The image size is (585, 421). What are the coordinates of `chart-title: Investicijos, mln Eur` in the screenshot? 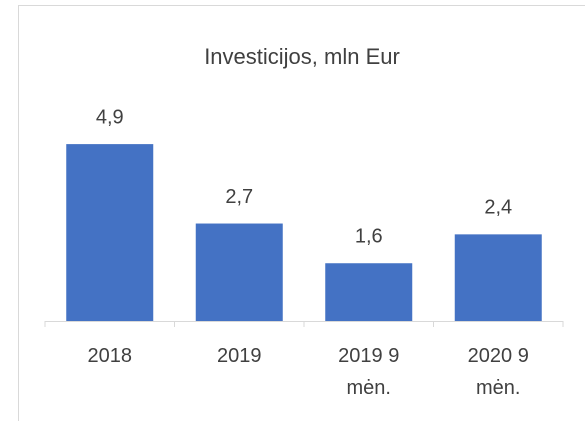 It's located at (302, 56).